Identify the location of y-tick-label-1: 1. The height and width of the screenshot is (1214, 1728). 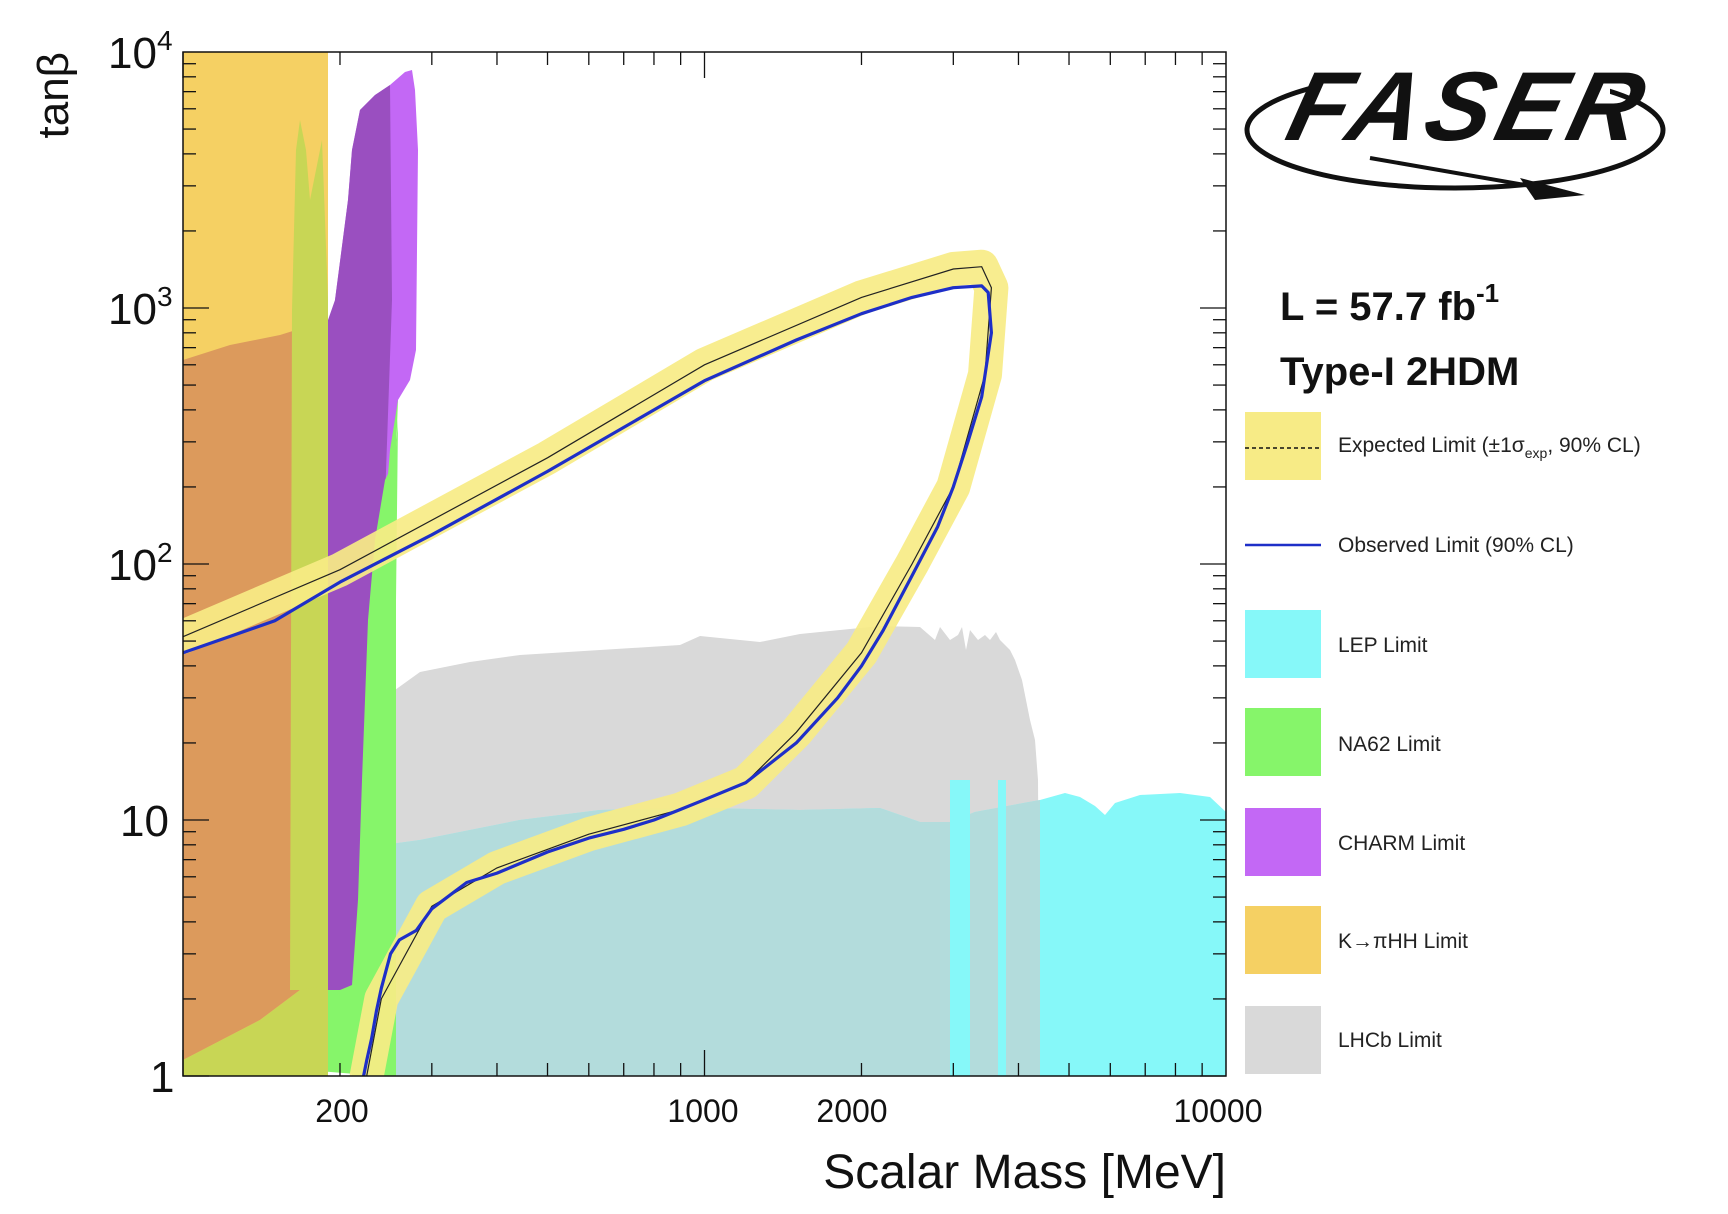
(162, 1077).